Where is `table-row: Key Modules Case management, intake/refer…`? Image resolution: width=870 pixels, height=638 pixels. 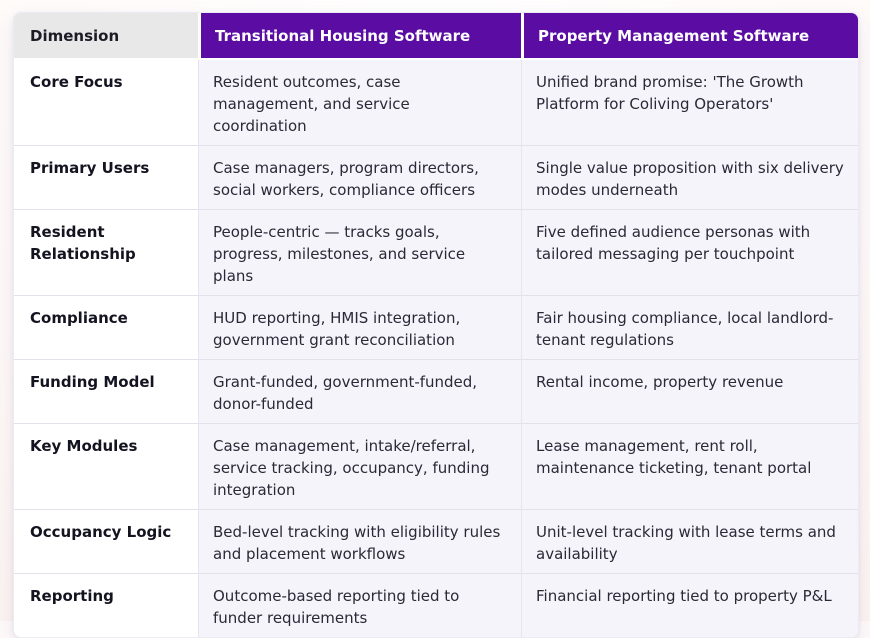 table-row: Key Modules Case management, intake/refer… is located at coordinates (436, 467).